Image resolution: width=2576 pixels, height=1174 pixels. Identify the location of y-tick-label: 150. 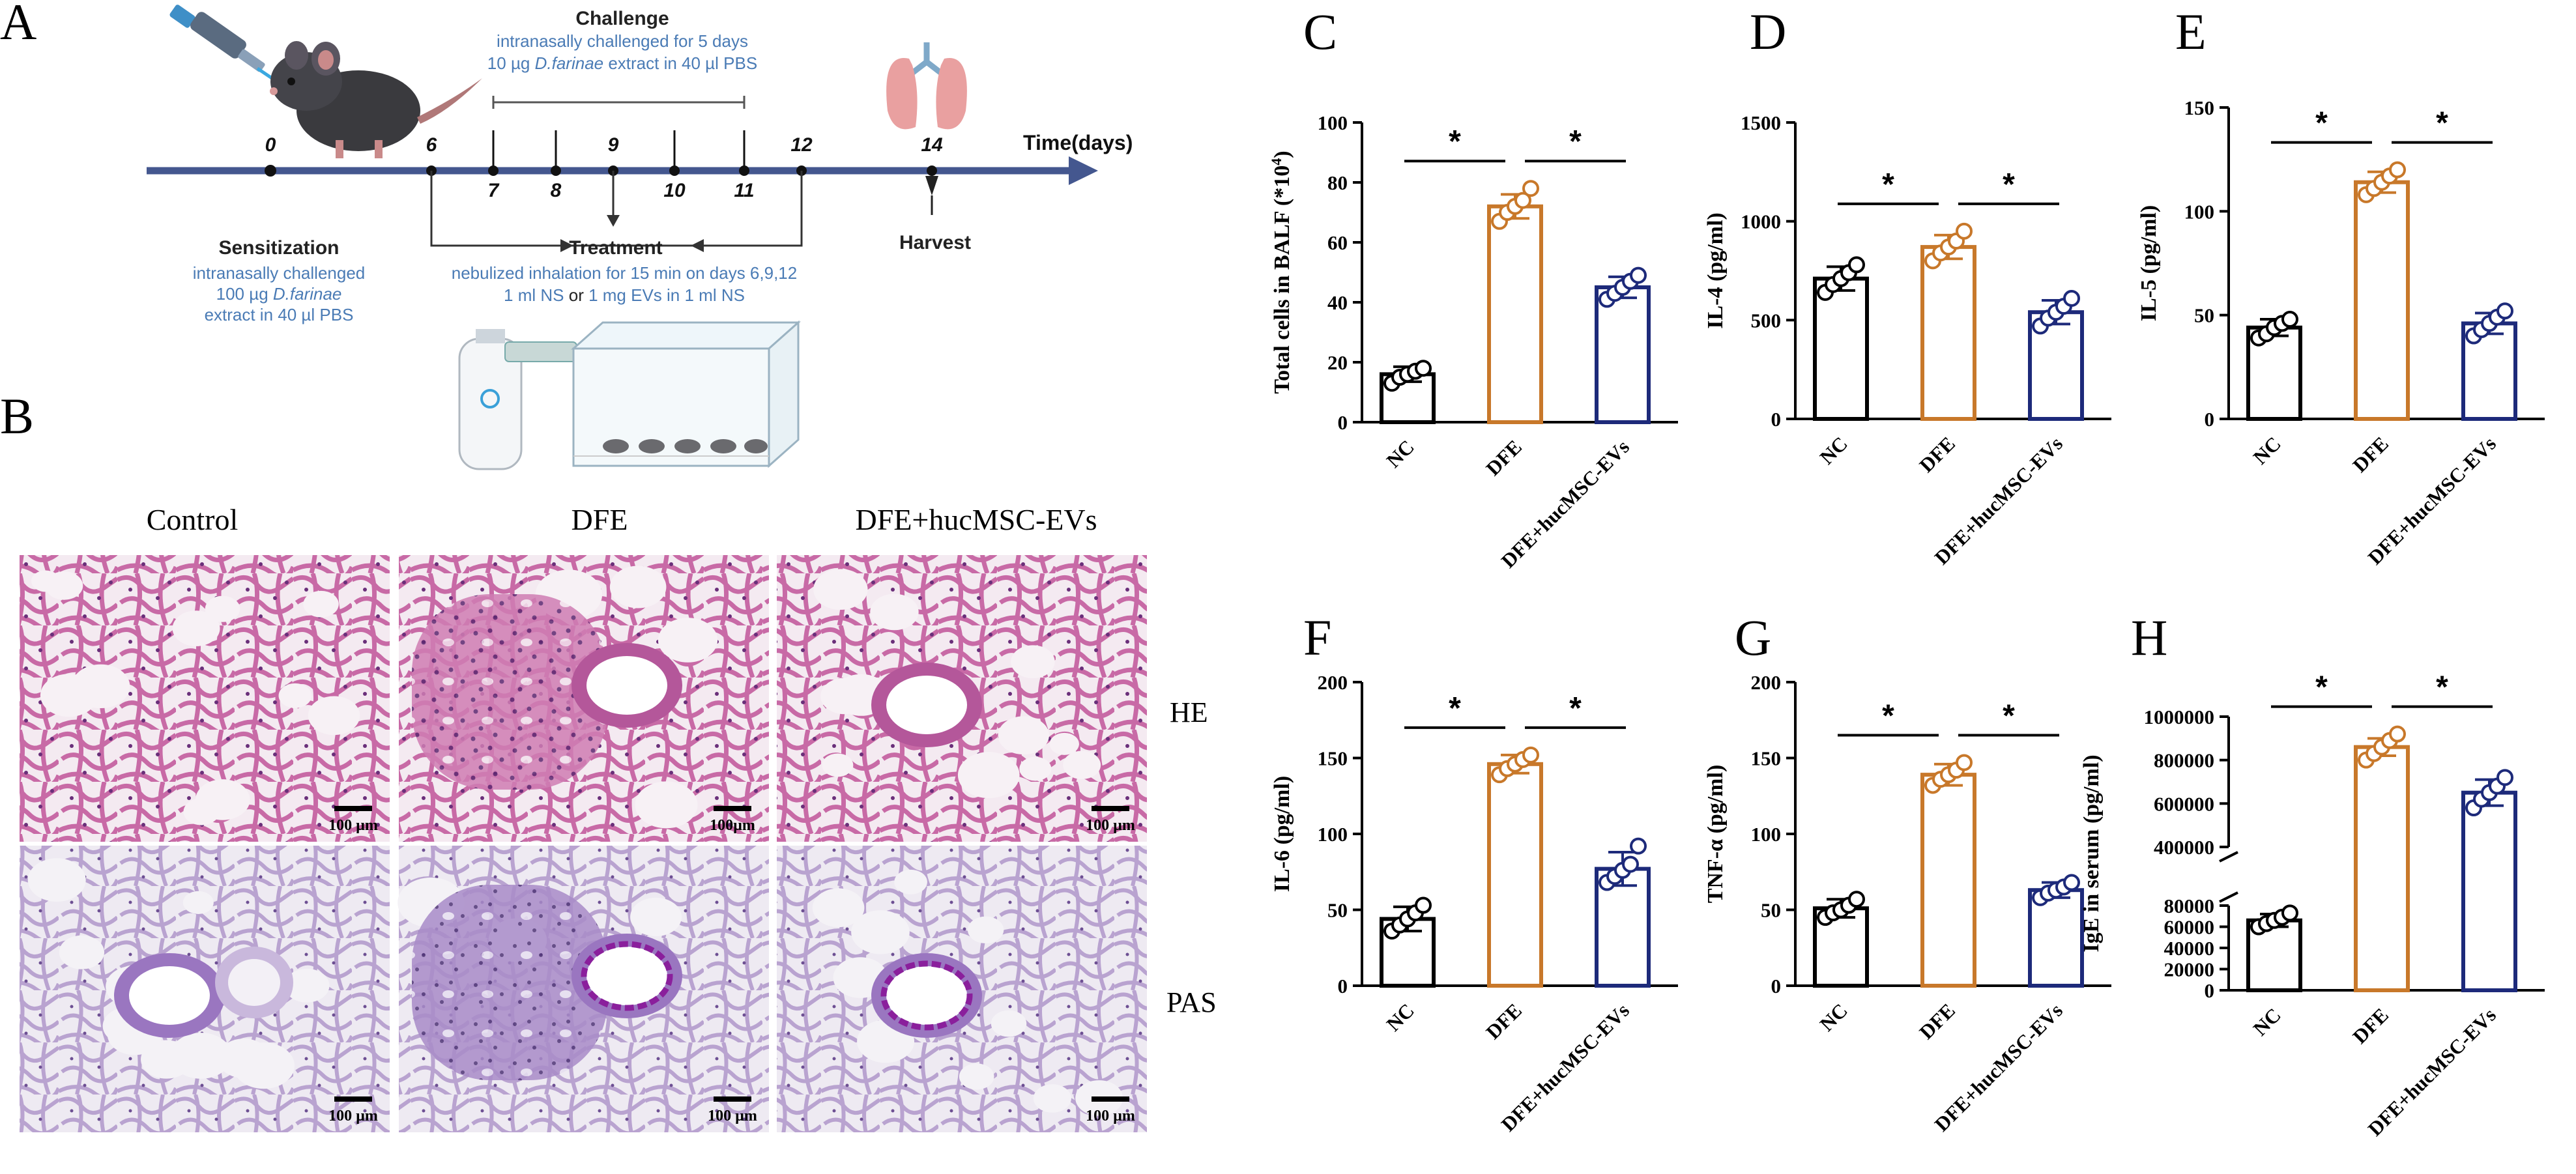
(1766, 758).